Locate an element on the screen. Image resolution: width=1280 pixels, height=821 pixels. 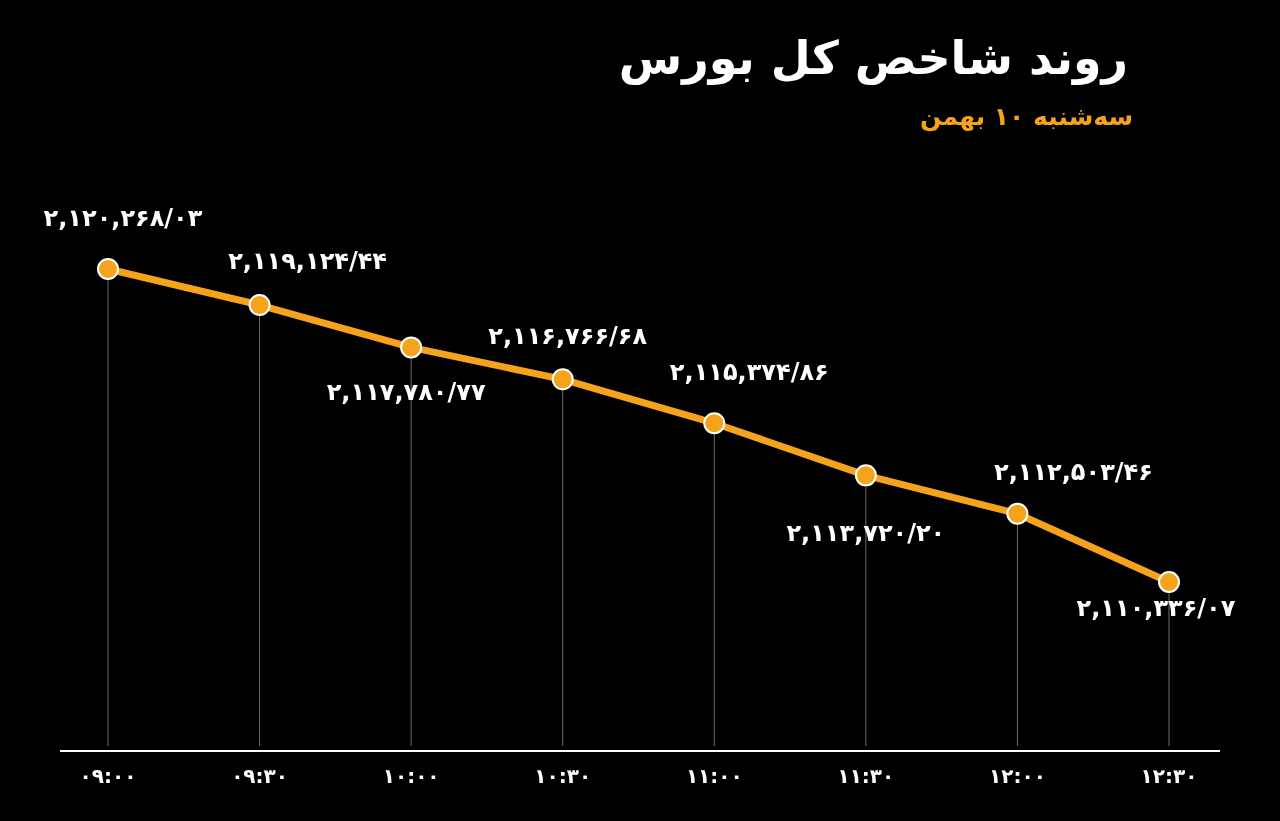
chart-title: روند شاخص کل بورس is located at coordinates (873, 57).